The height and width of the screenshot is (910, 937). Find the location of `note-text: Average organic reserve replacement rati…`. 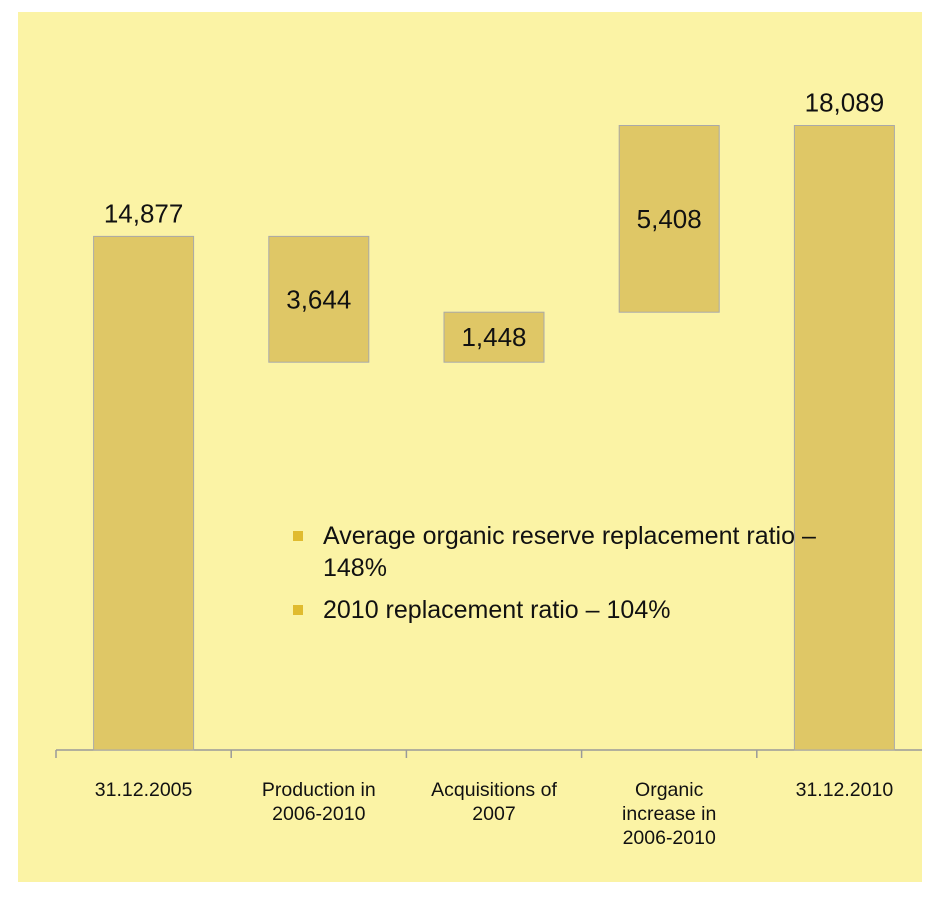

note-text: Average organic reserve replacement rati… is located at coordinates (569, 552).